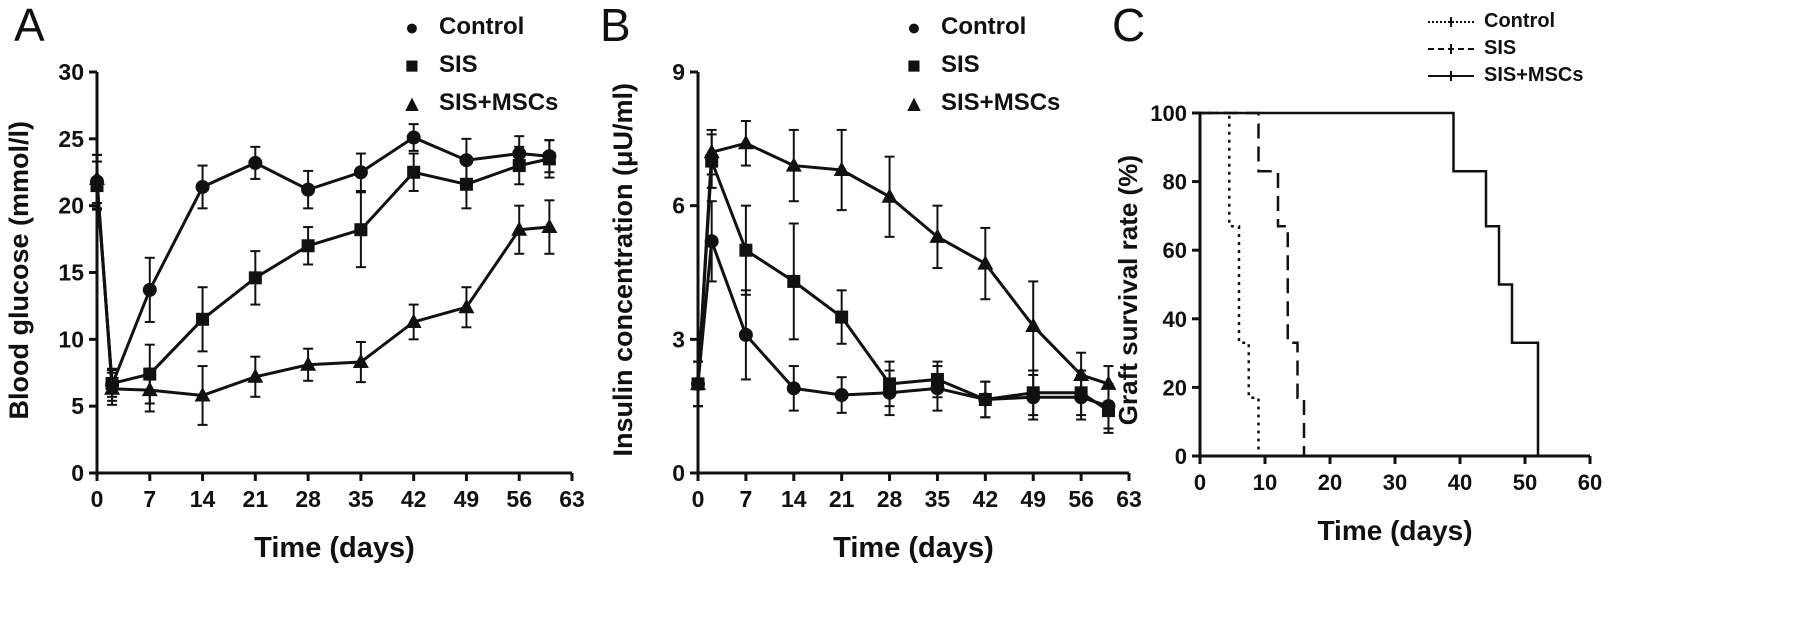  I want to click on dotted-line-icon, so click(1451, 22).